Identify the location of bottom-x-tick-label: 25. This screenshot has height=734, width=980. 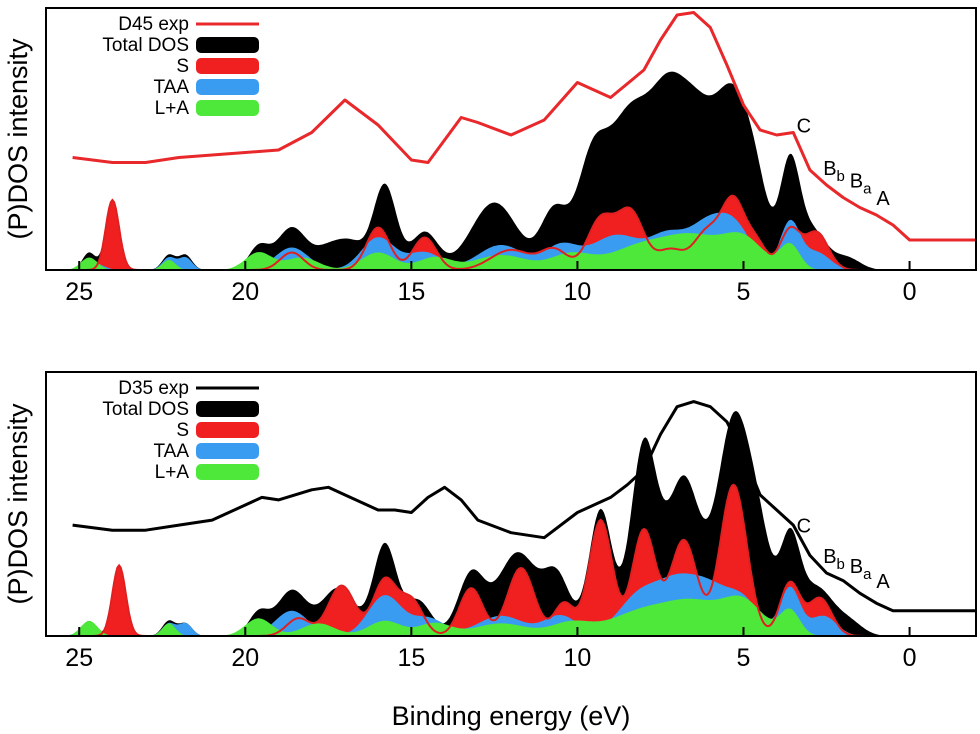
(79, 658).